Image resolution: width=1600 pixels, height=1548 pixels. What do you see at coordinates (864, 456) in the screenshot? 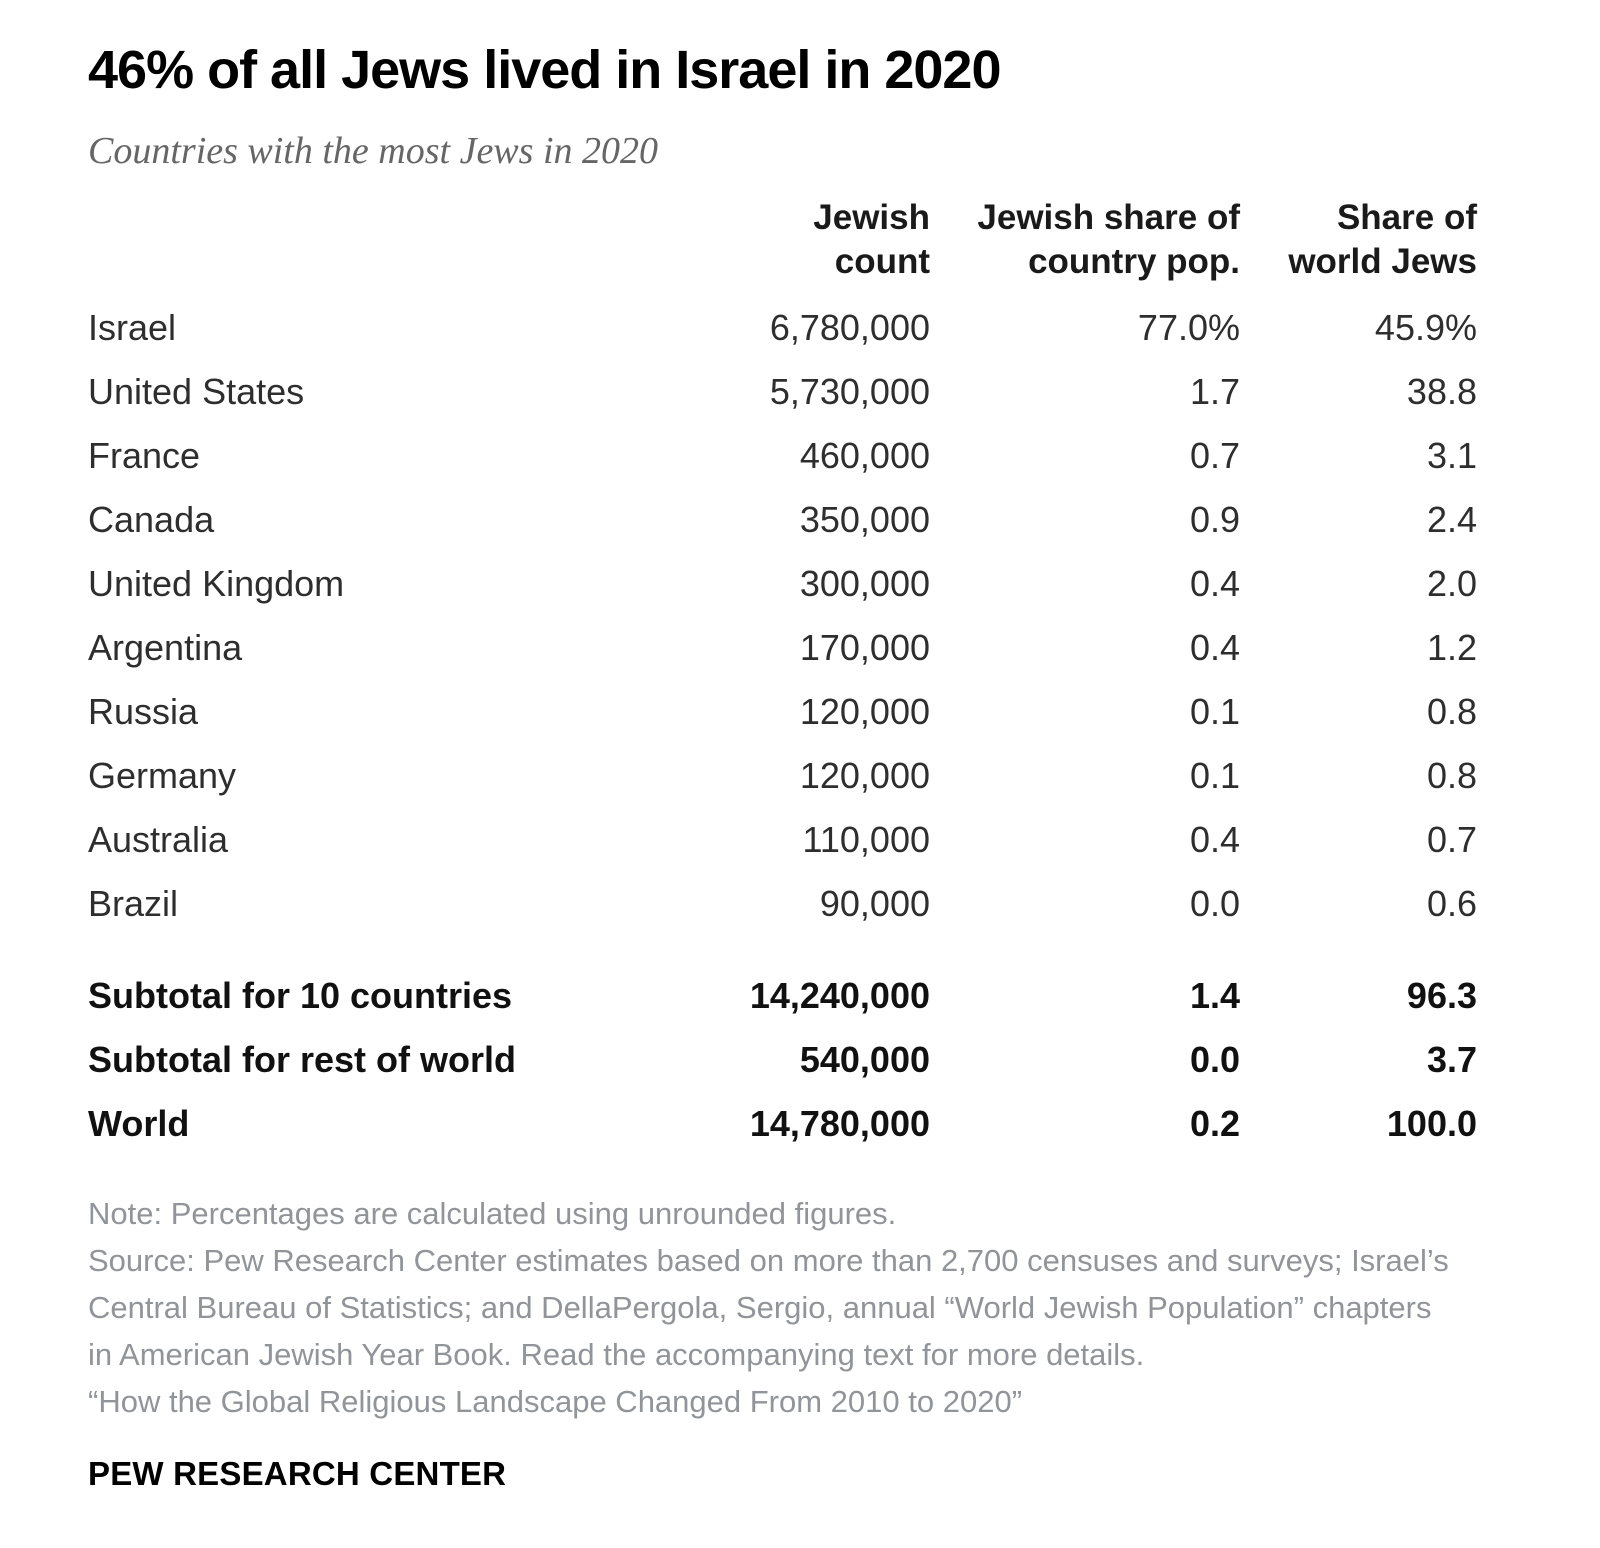
I see `jewish-count-cell: 460,000` at bounding box center [864, 456].